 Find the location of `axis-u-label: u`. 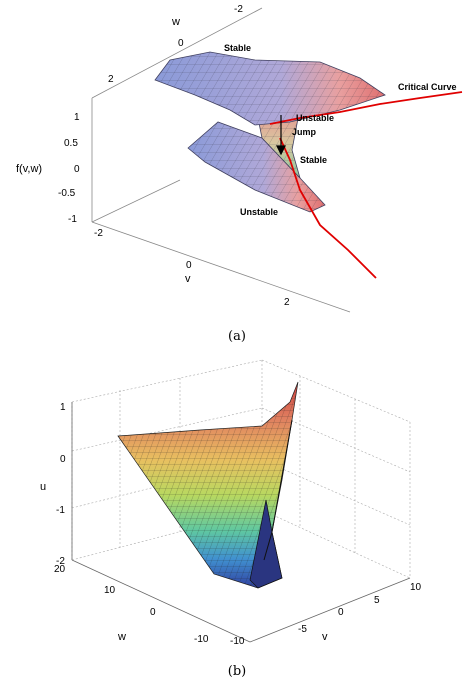

axis-u-label: u is located at coordinates (43, 487).